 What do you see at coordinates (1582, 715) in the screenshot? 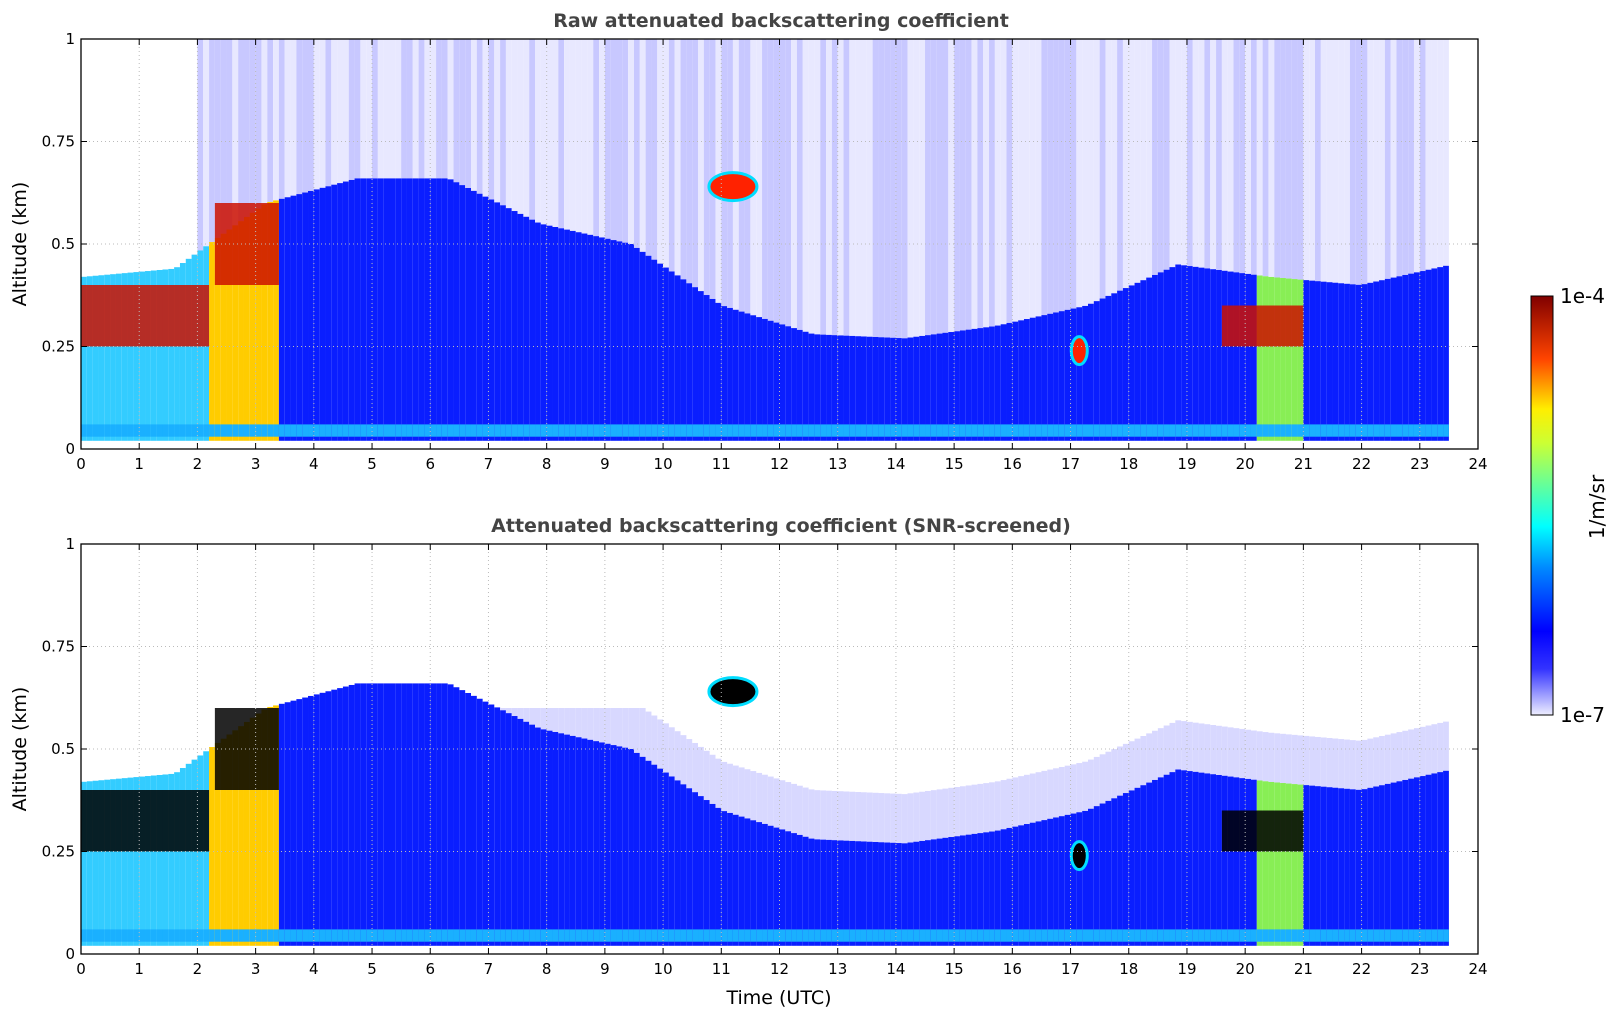
I see `colorbar-min-label: 1e-7` at bounding box center [1582, 715].